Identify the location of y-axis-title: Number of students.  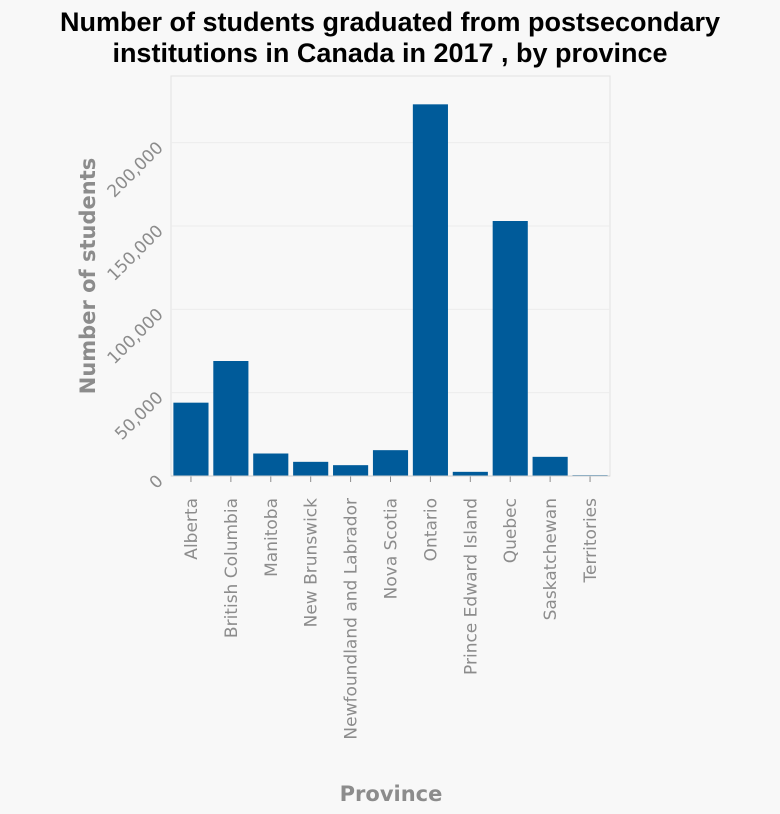
(88, 276).